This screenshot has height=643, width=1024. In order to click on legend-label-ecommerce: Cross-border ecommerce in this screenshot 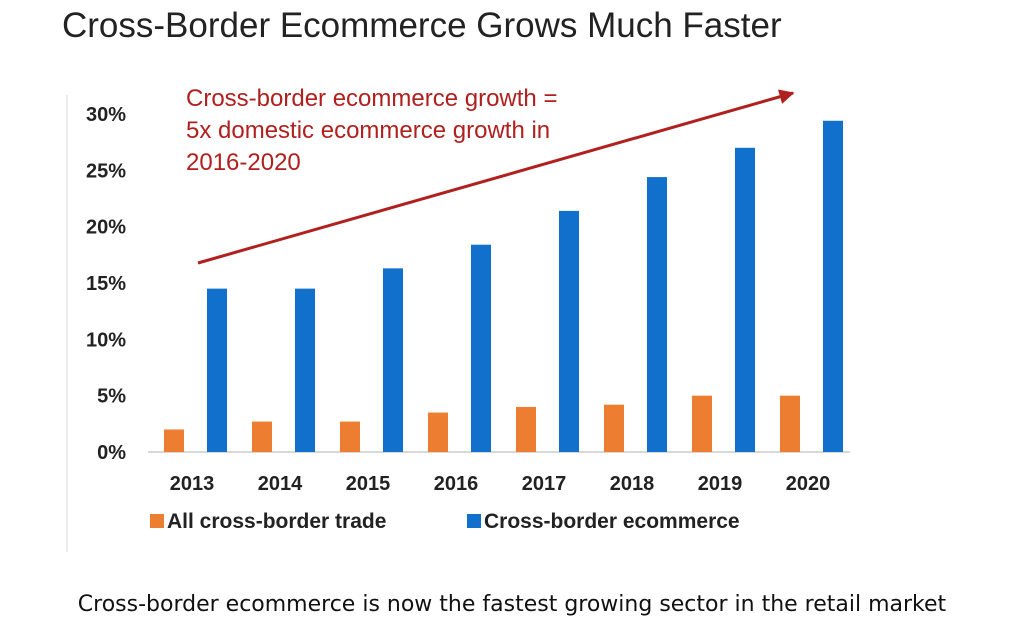, I will do `click(612, 521)`.